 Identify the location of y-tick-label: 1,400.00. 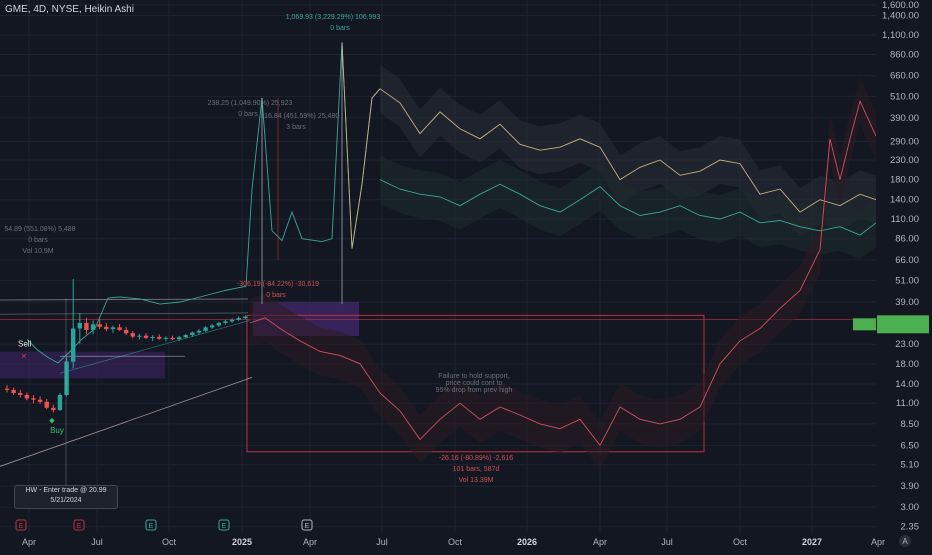
(900, 16).